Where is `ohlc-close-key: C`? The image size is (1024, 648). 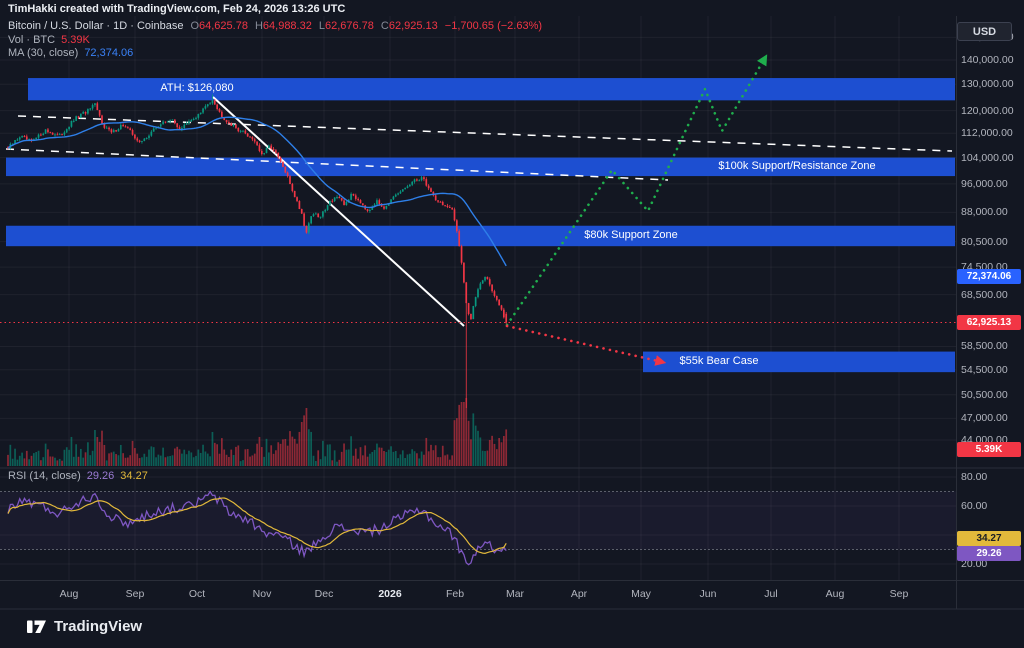 ohlc-close-key: C is located at coordinates (384, 26).